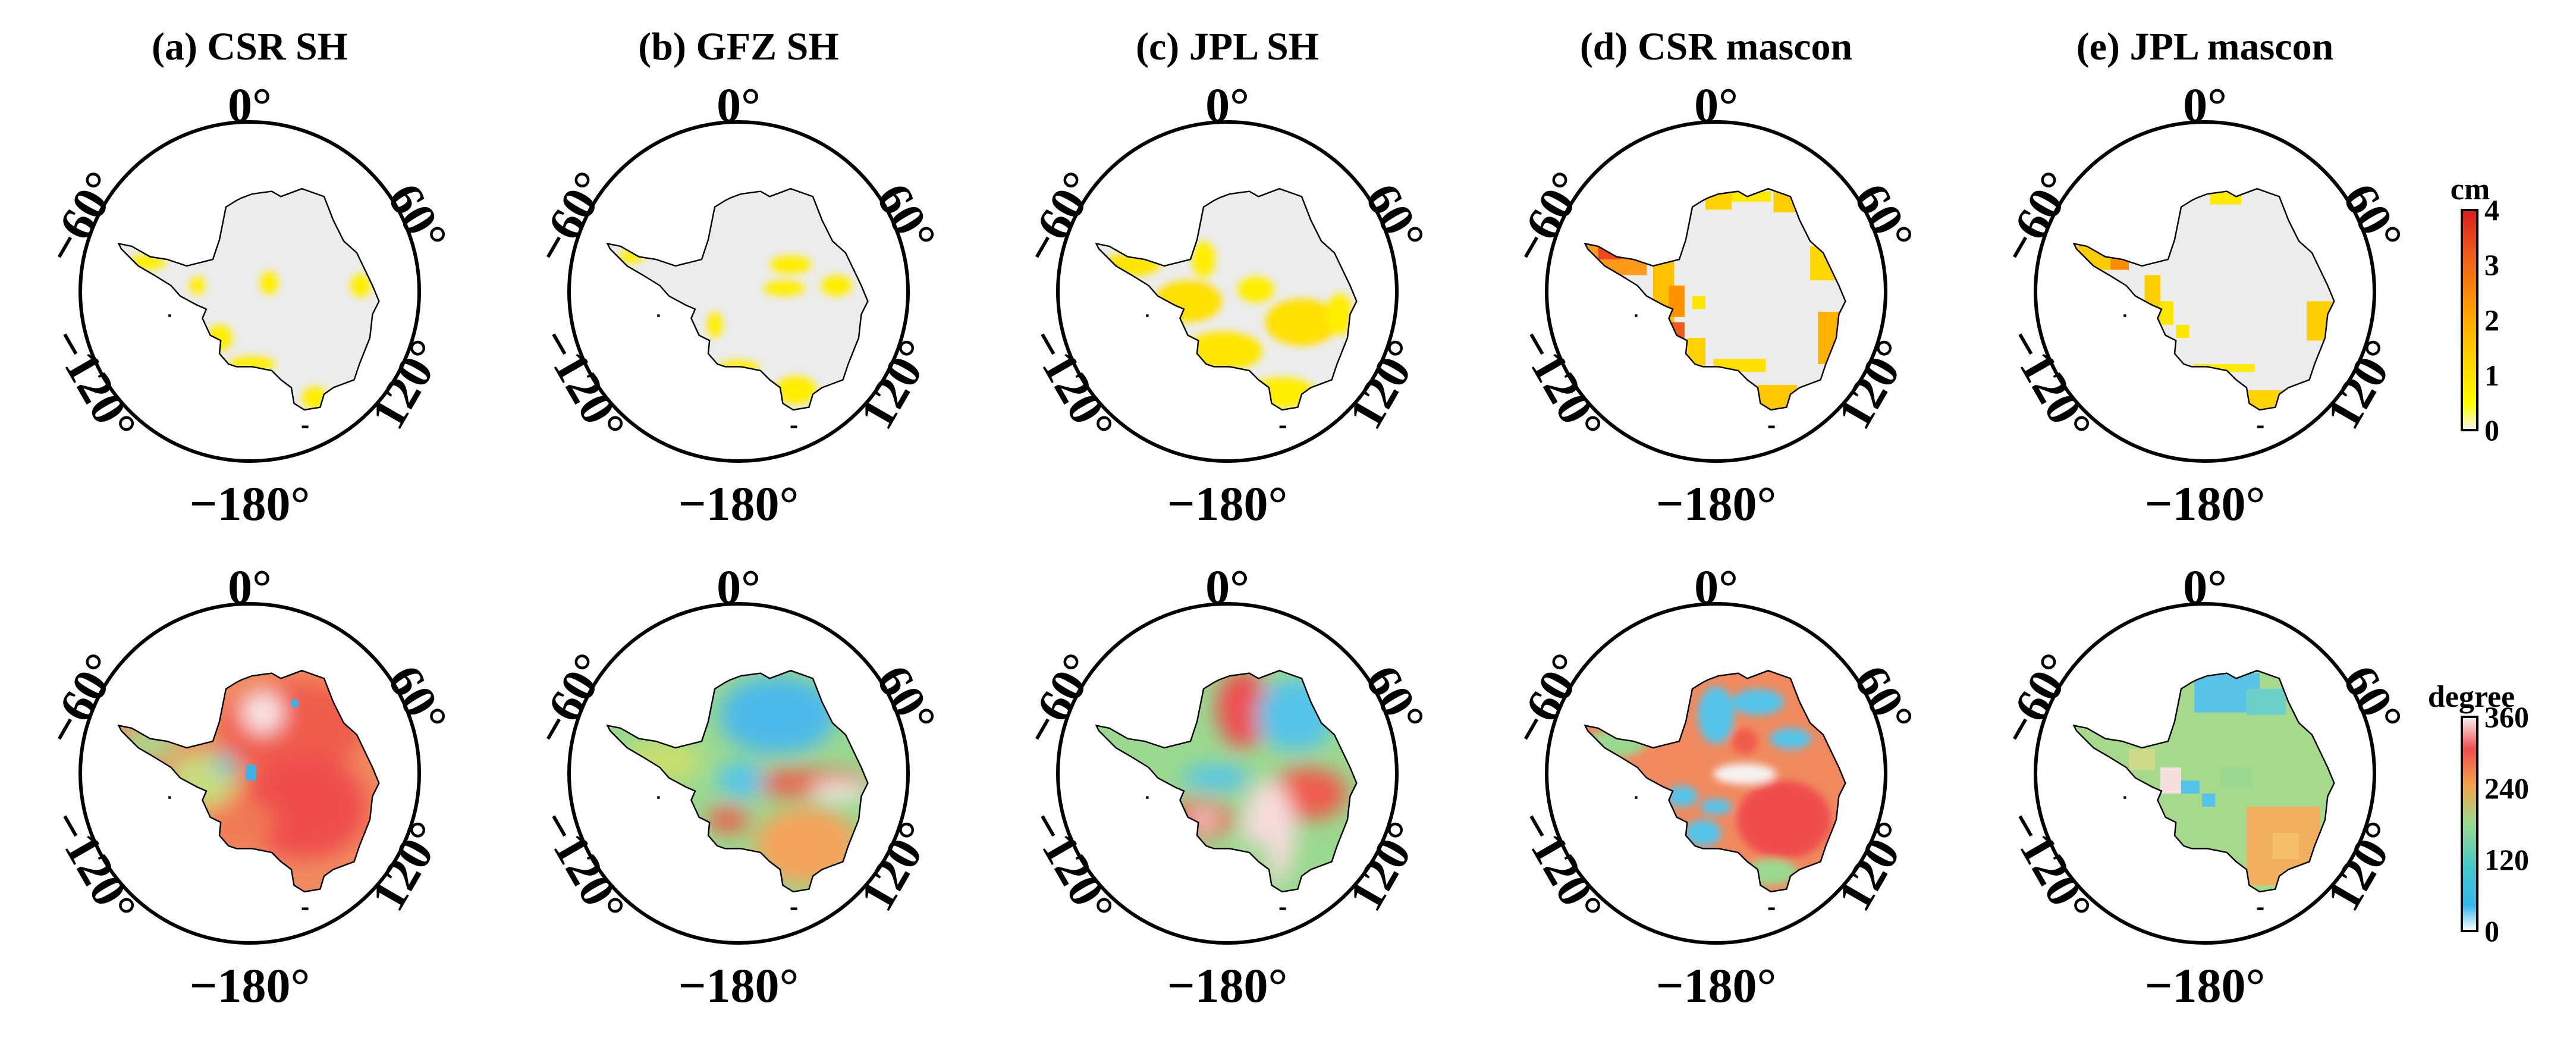 The height and width of the screenshot is (1050, 2576). Describe the element at coordinates (2470, 189) in the screenshot. I see `colorbar-amplitude-title: cm` at that location.